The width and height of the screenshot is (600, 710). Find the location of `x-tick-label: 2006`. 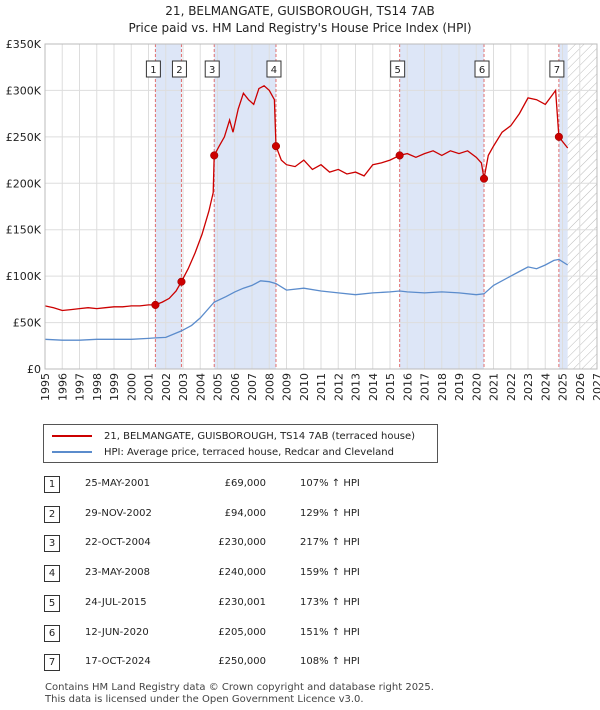

x-tick-label: 2006 is located at coordinates (235, 387).